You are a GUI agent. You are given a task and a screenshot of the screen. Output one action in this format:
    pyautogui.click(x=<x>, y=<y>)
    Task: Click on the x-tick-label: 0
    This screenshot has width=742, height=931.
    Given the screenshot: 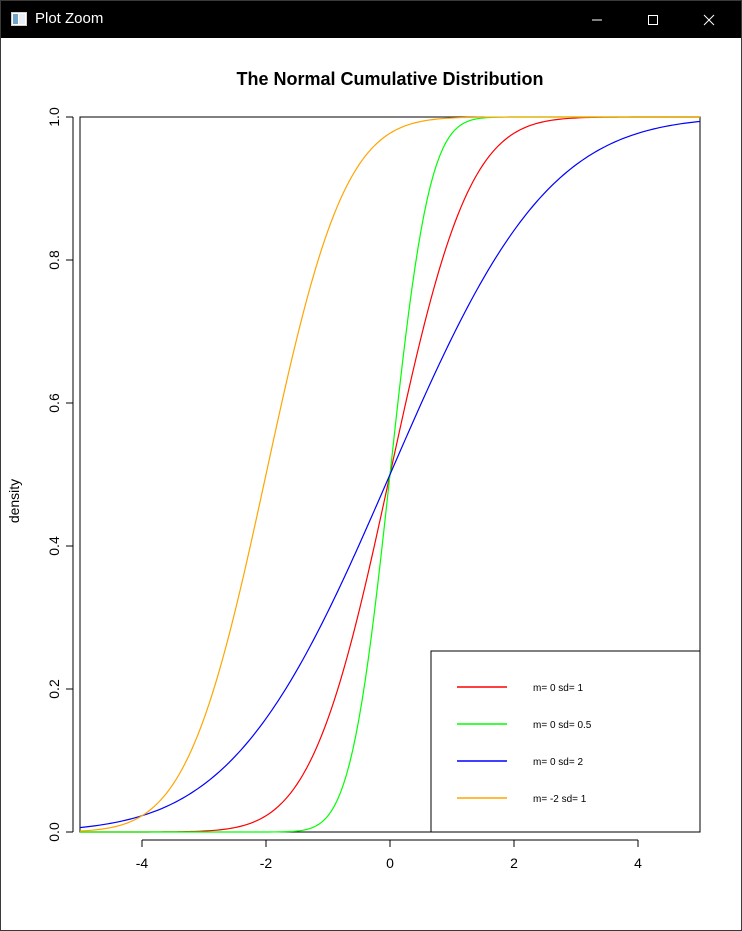 What is the action you would take?
    pyautogui.click(x=390, y=863)
    